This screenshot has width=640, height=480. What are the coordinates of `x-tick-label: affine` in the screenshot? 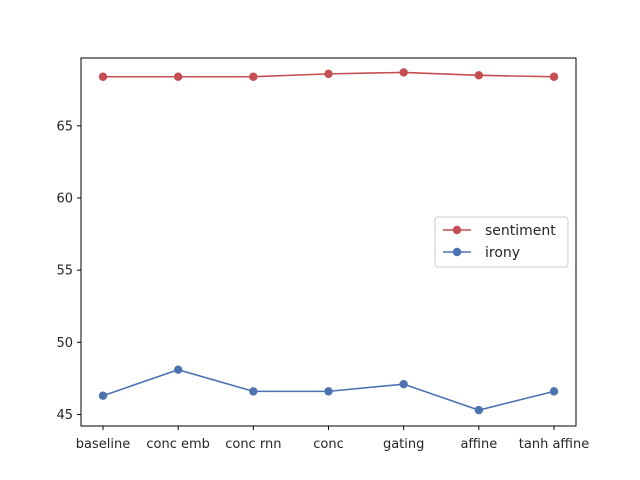 It's located at (478, 444).